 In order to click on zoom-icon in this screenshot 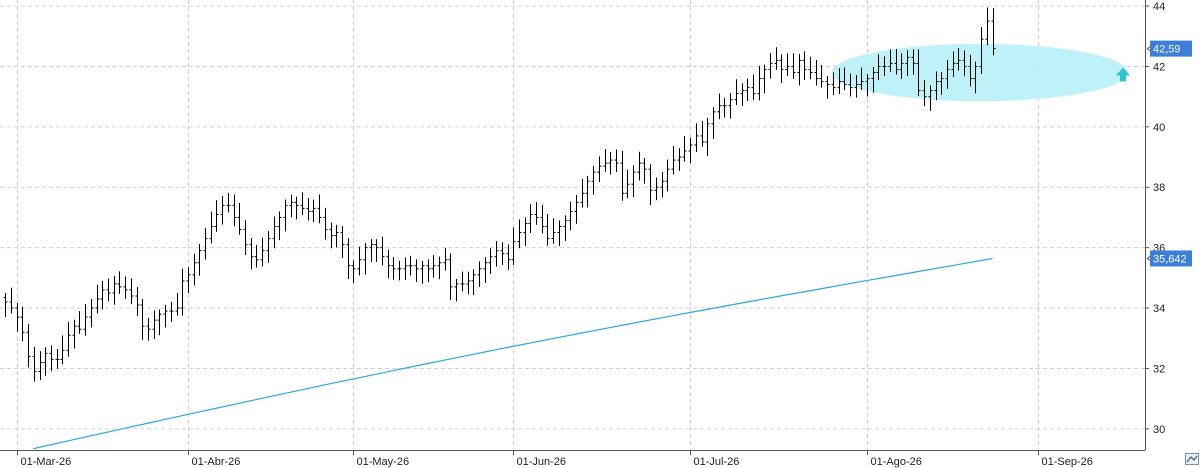, I will do `click(1192, 459)`.